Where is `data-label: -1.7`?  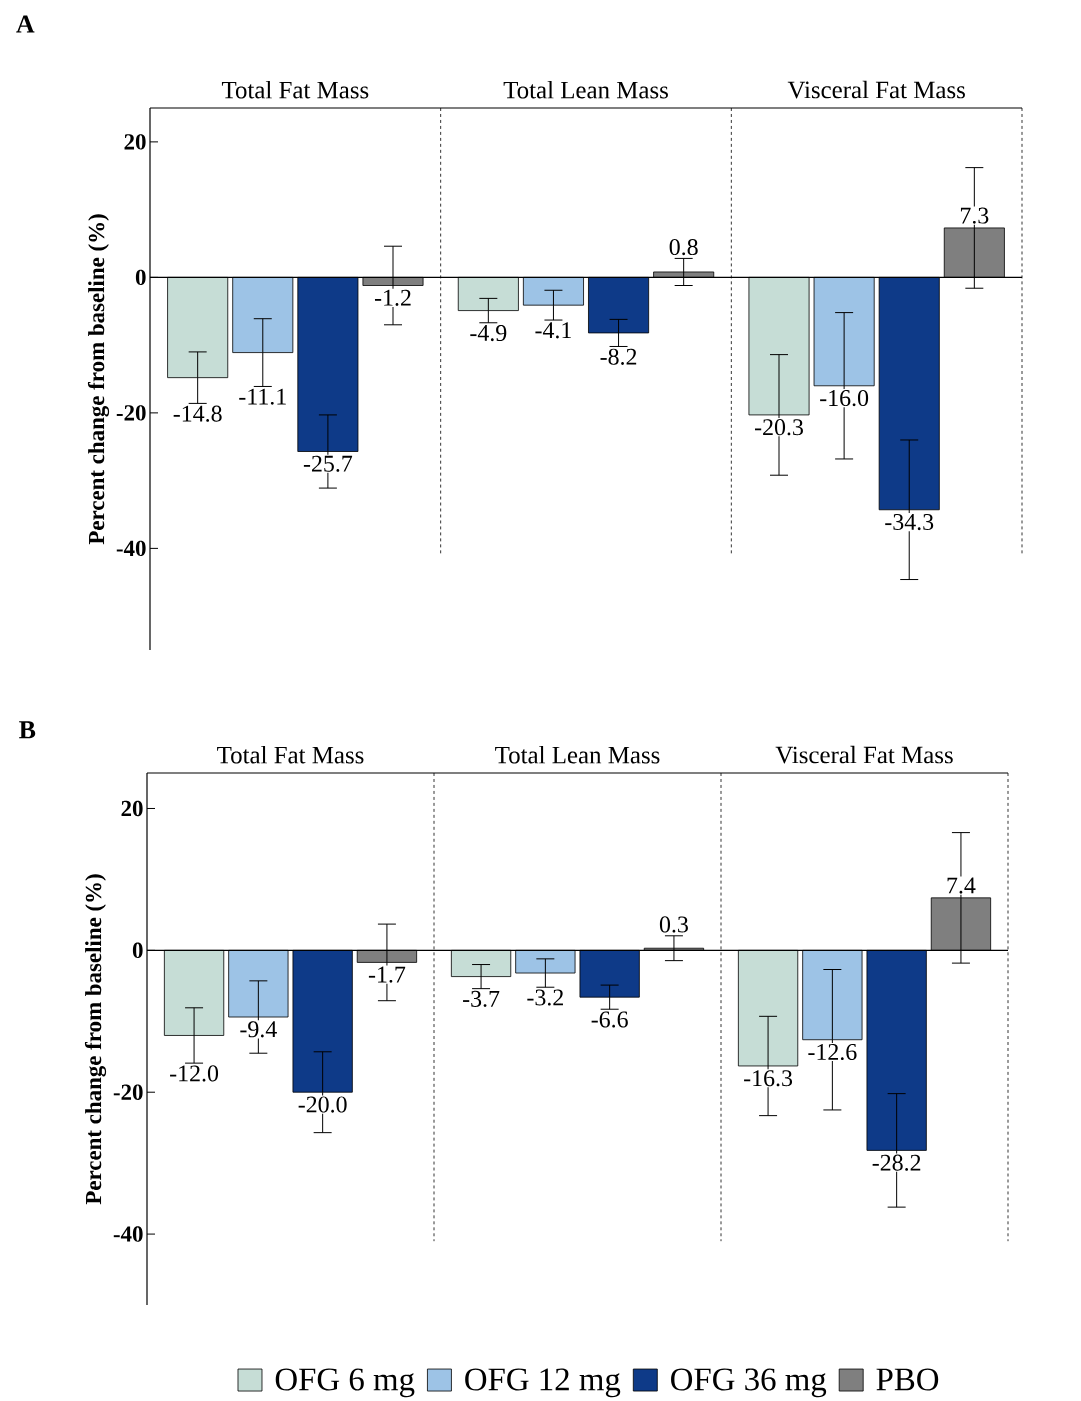
data-label: -1.7 is located at coordinates (387, 974).